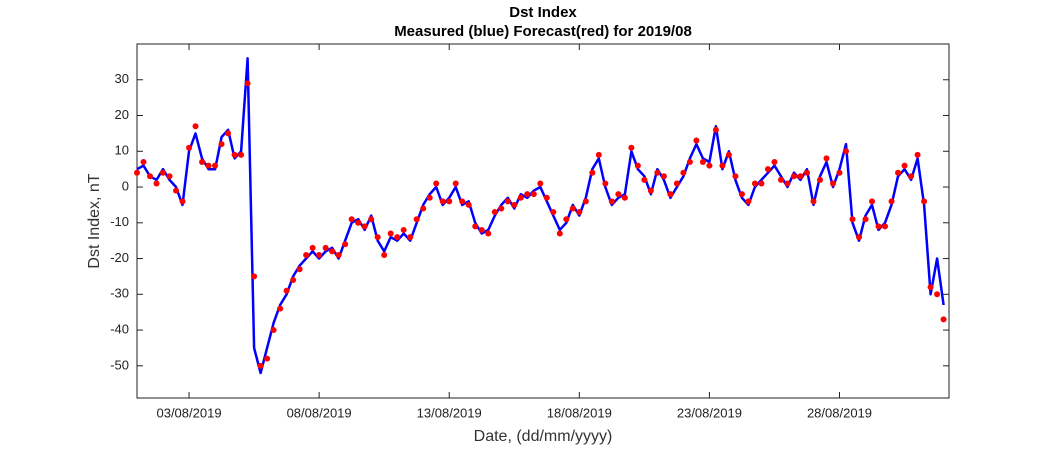  Describe the element at coordinates (319, 412) in the screenshot. I see `x-tick-label: 08/08/2019` at that location.